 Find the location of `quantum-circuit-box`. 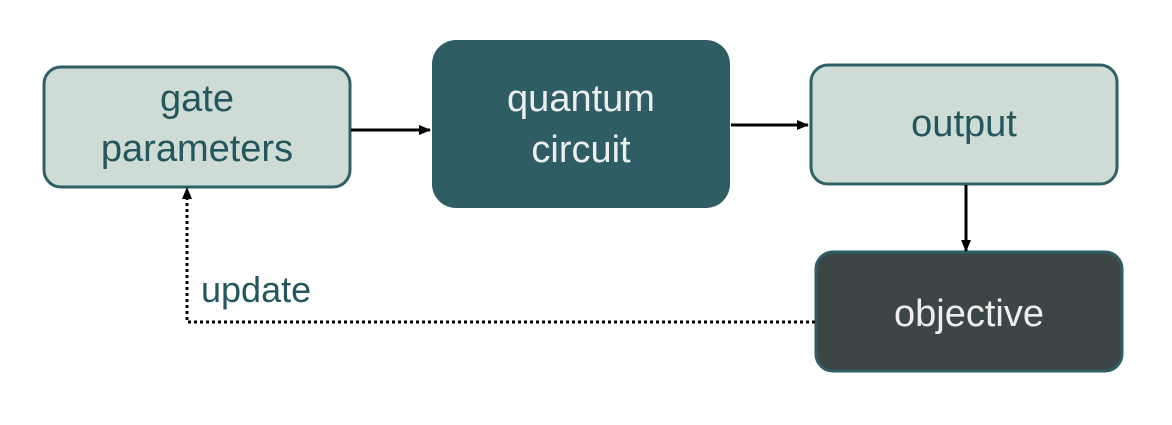

quantum-circuit-box is located at coordinates (581, 124).